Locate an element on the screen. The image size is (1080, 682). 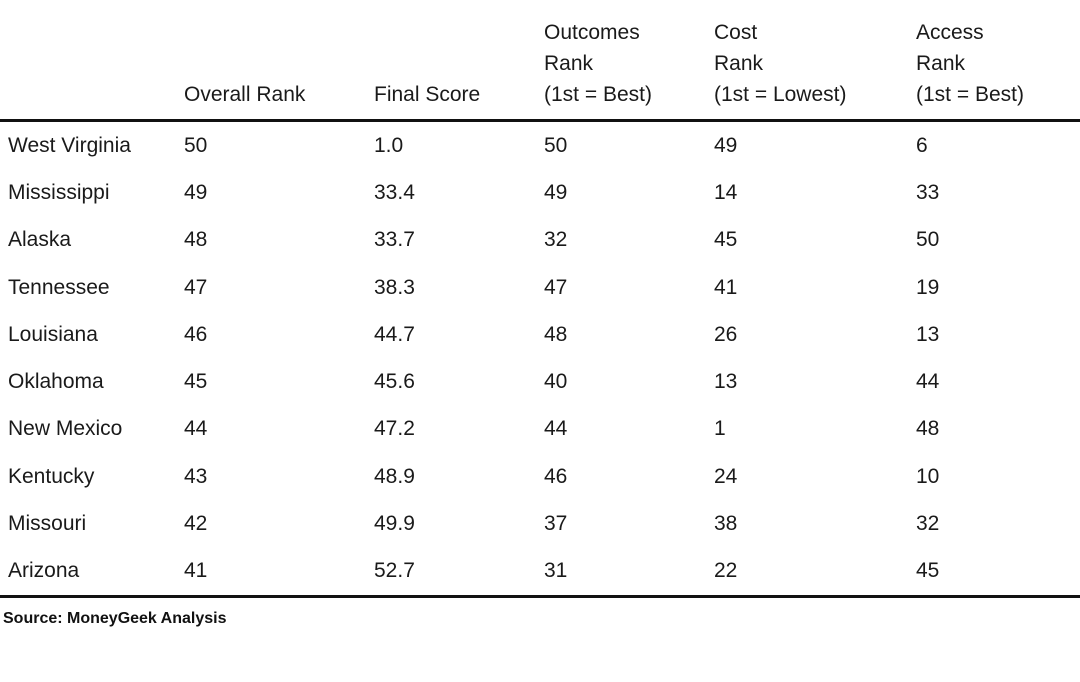
cell-access-rank: 13 is located at coordinates (928, 334).